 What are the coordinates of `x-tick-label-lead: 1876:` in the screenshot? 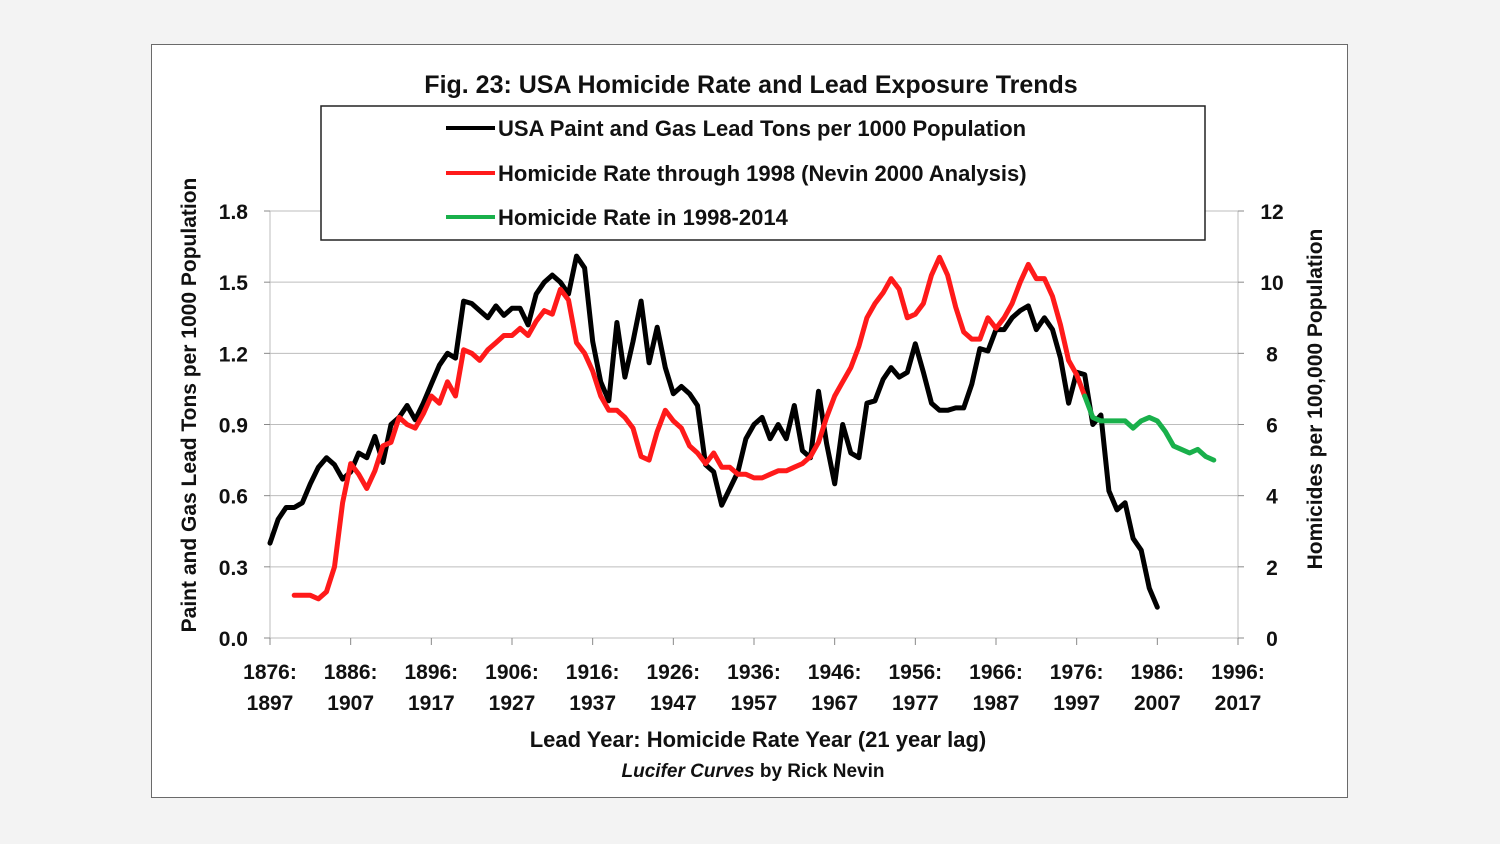 It's located at (270, 672).